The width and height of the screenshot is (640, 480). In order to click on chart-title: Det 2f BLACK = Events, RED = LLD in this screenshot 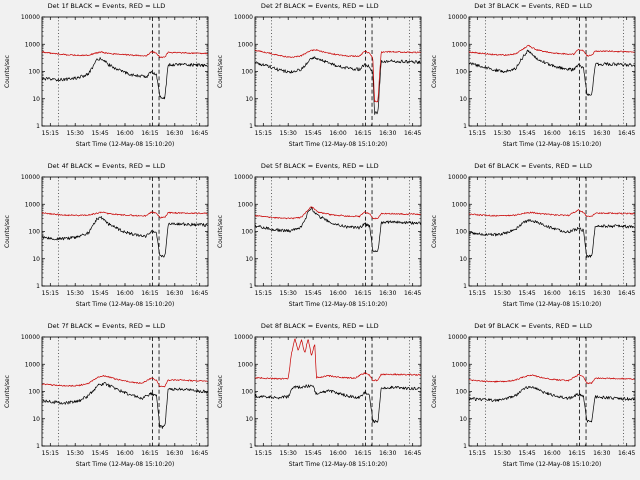, I will do `click(319, 6)`.